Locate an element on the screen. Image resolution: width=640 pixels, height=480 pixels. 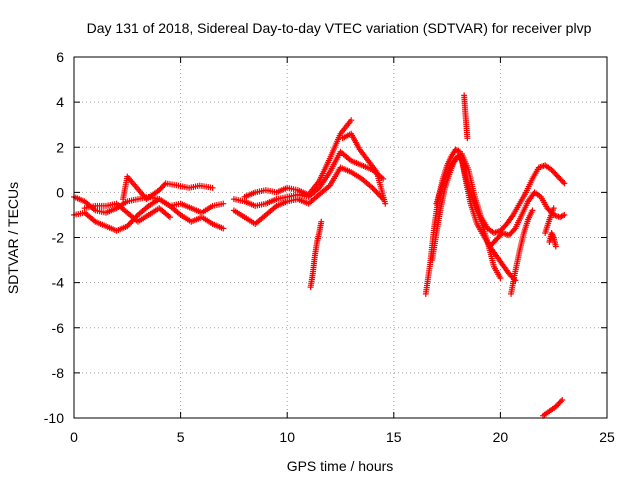
y-tick-label: 2 is located at coordinates (60, 147).